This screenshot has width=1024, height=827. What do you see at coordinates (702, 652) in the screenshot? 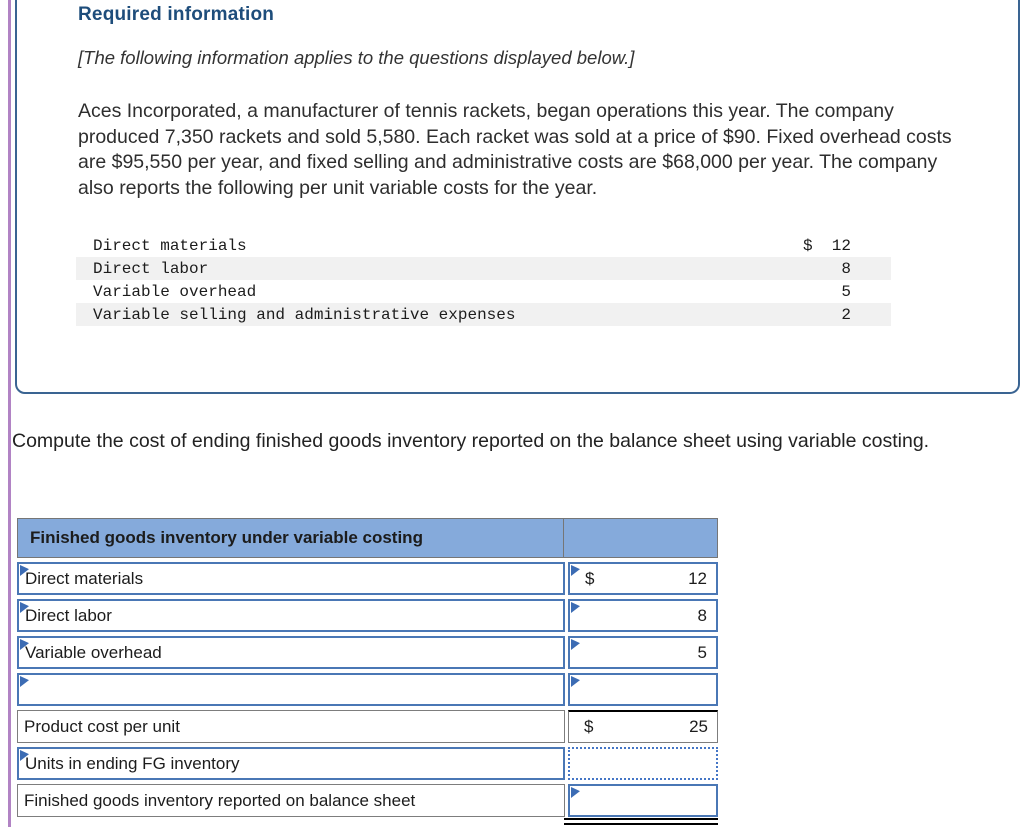
I see `cell-value: 5` at bounding box center [702, 652].